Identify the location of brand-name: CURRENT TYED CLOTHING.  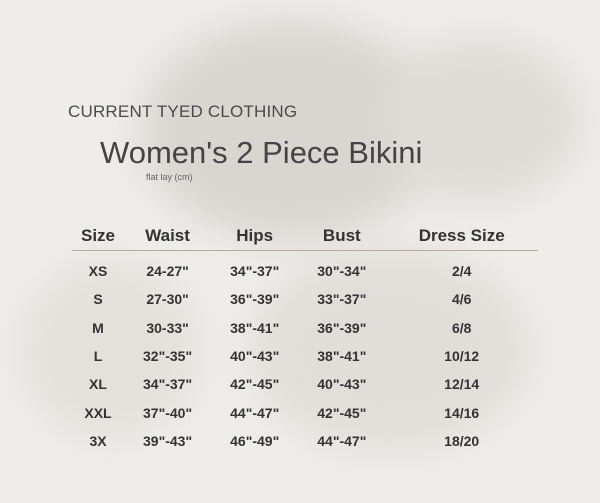
(183, 111).